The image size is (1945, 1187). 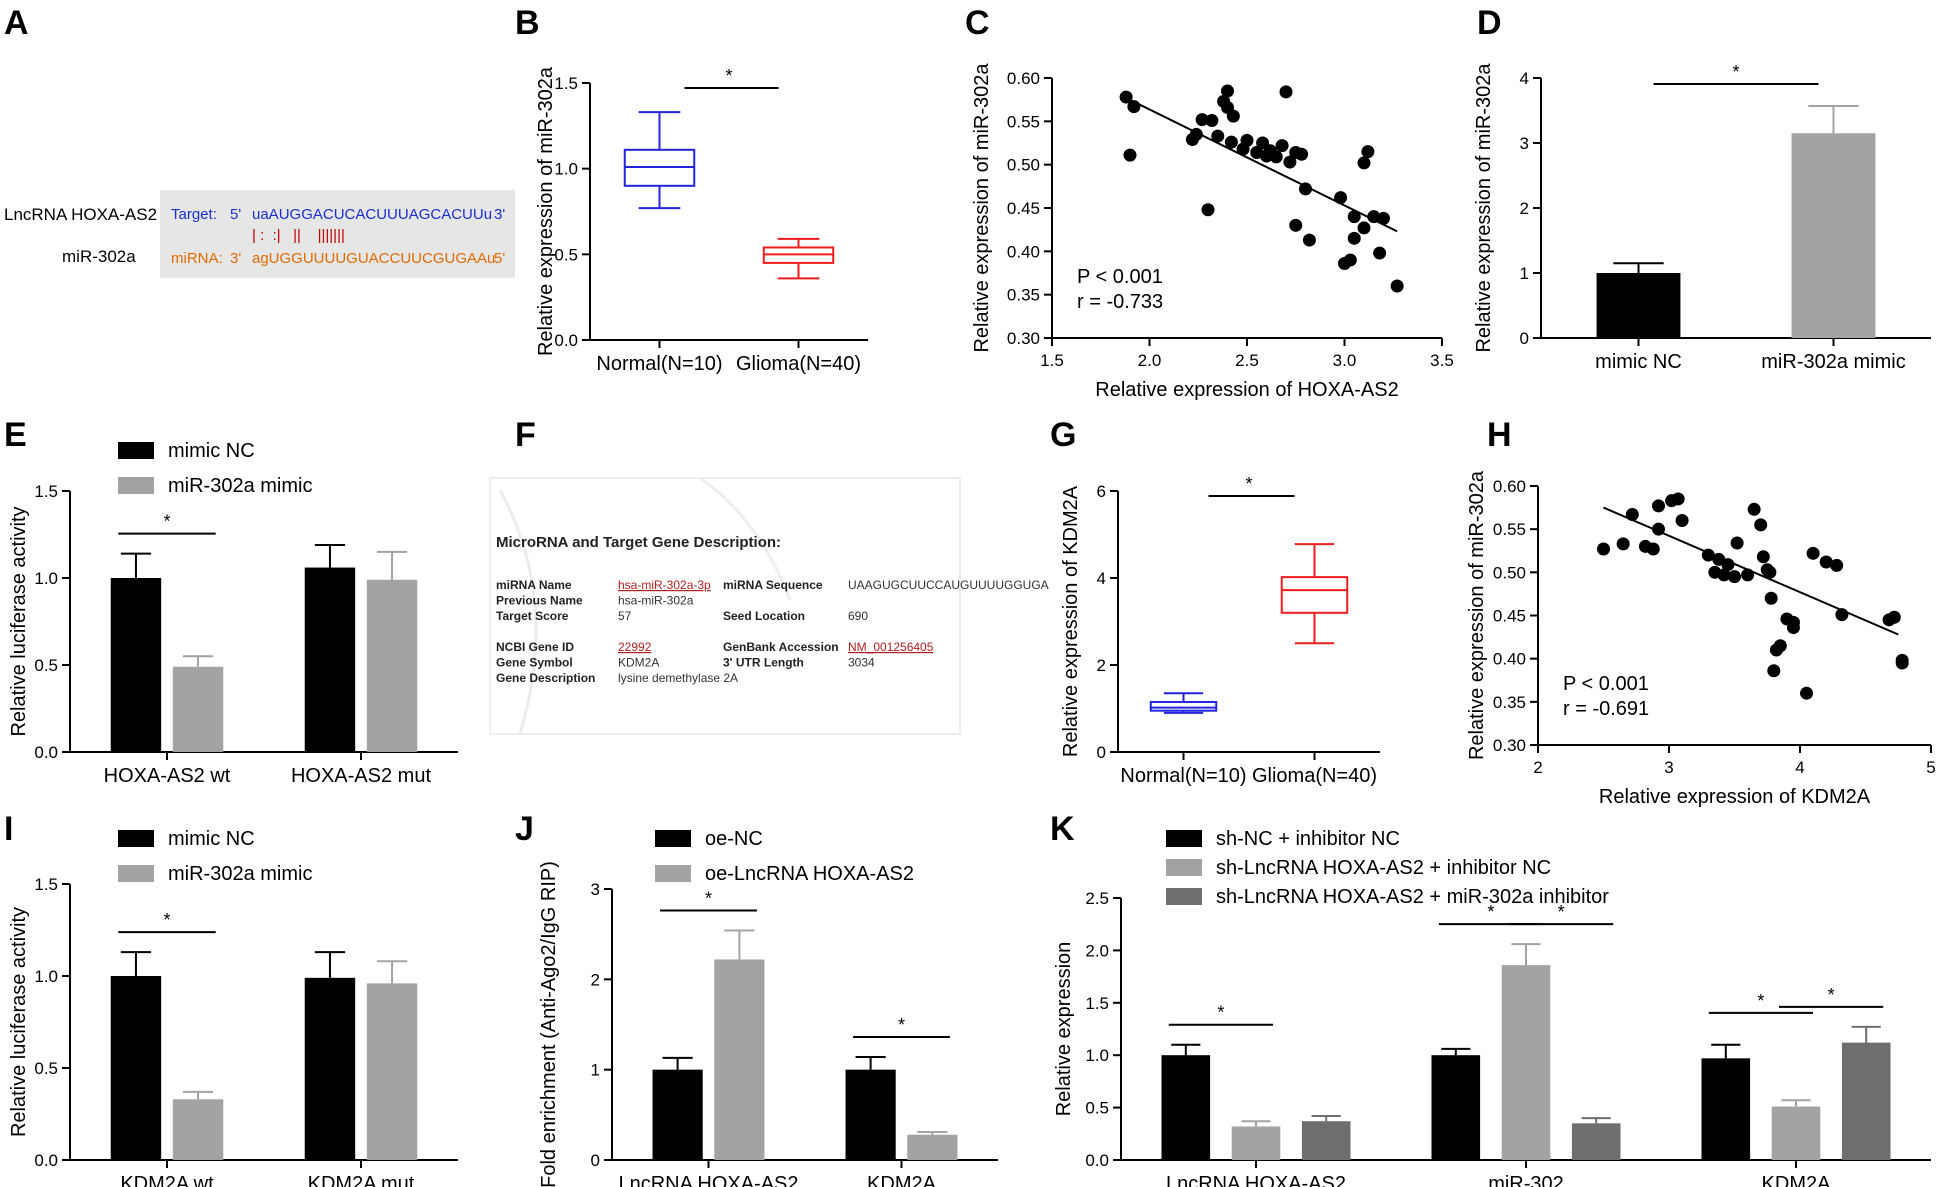 What do you see at coordinates (595, 889) in the screenshot?
I see `y-tick-label: 3` at bounding box center [595, 889].